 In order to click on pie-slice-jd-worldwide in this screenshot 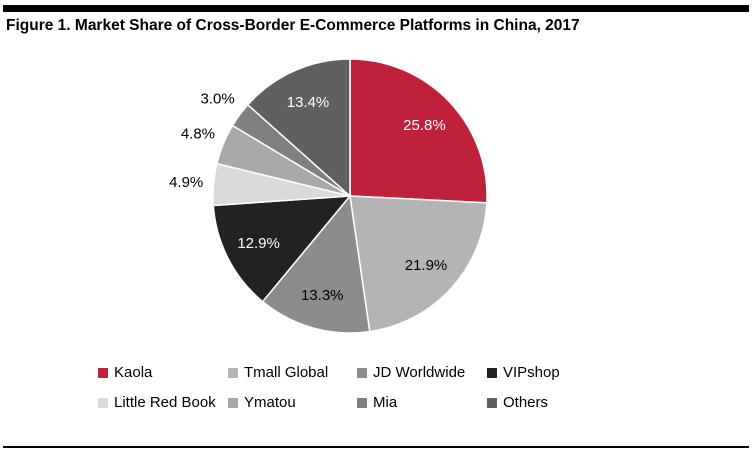, I will do `click(316, 264)`.